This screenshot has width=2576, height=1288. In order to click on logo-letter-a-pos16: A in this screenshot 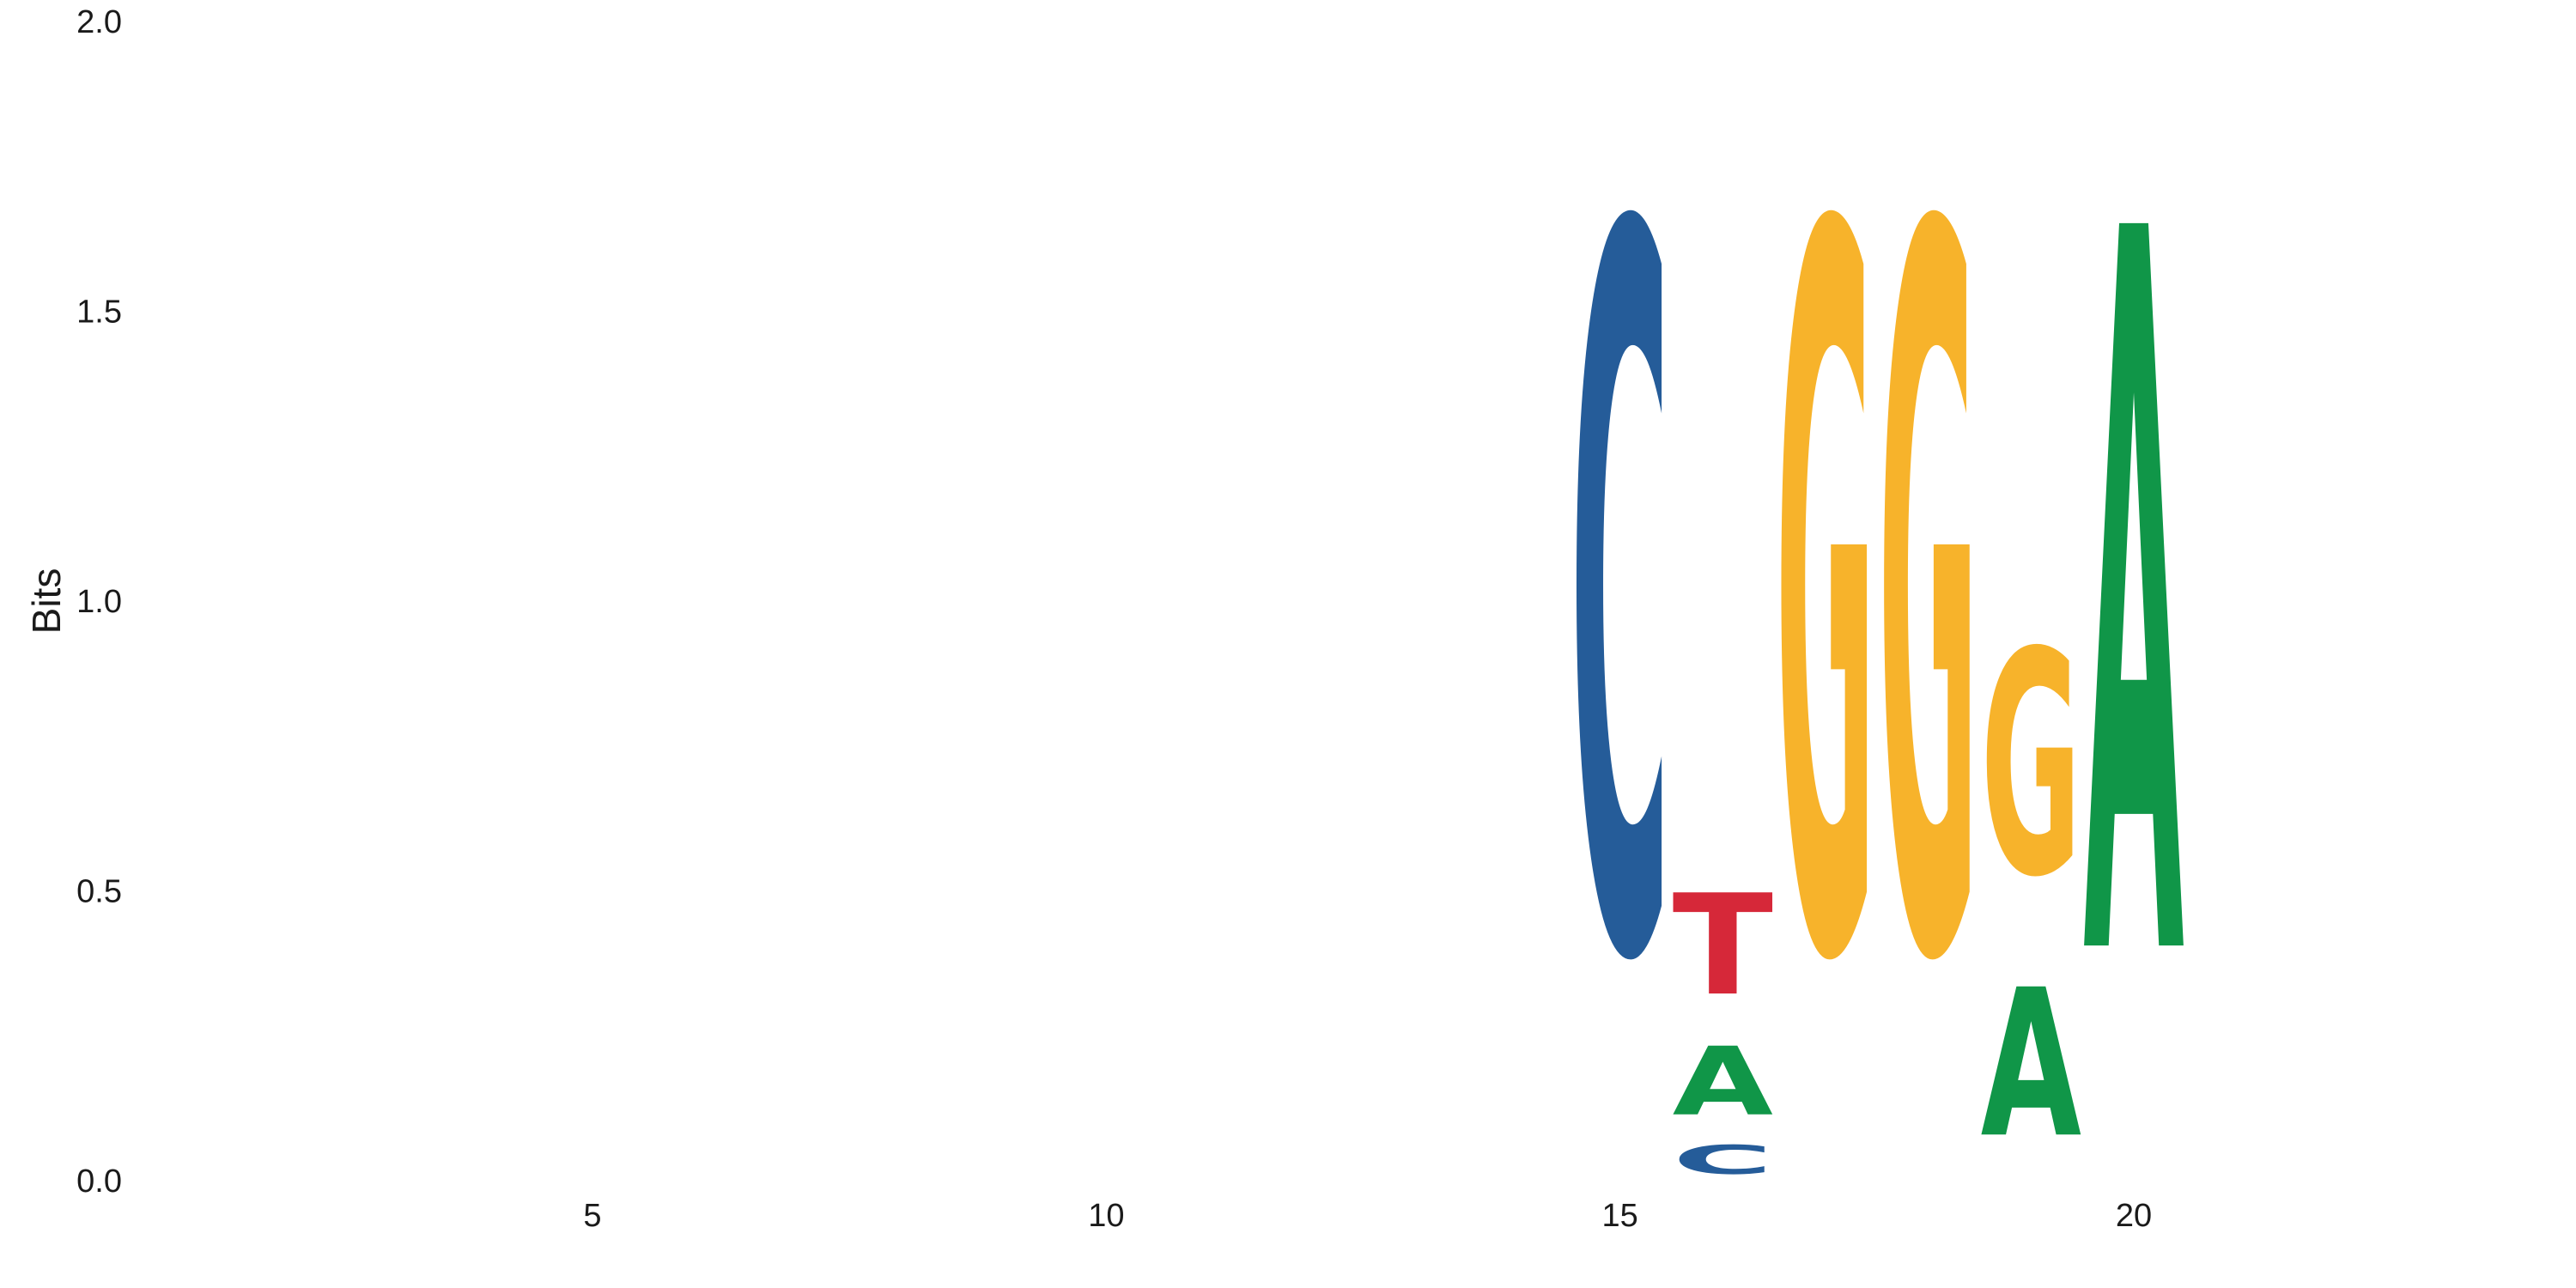, I will do `click(1723, 1083)`.